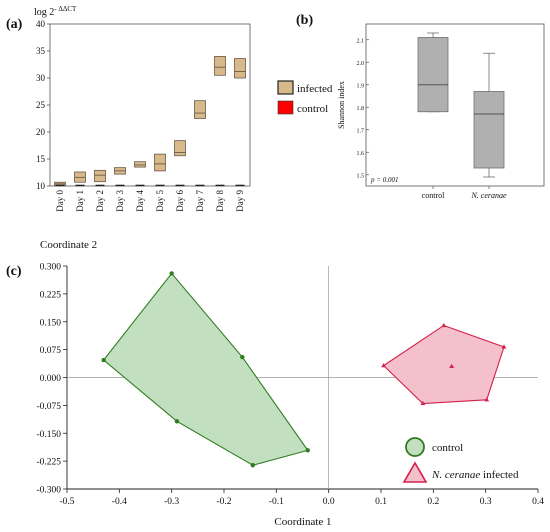 This screenshot has height=532, width=550. Describe the element at coordinates (361, 86) in the screenshot. I see `panel-b-ytick-label: 1.9` at that location.